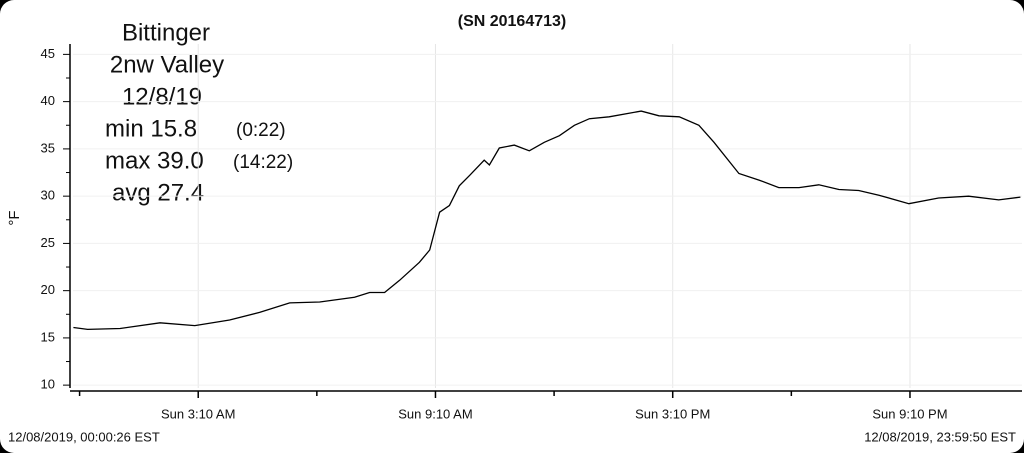  Describe the element at coordinates (435, 413) in the screenshot. I see `x-tick-label: Sun 9:10 AM` at that location.